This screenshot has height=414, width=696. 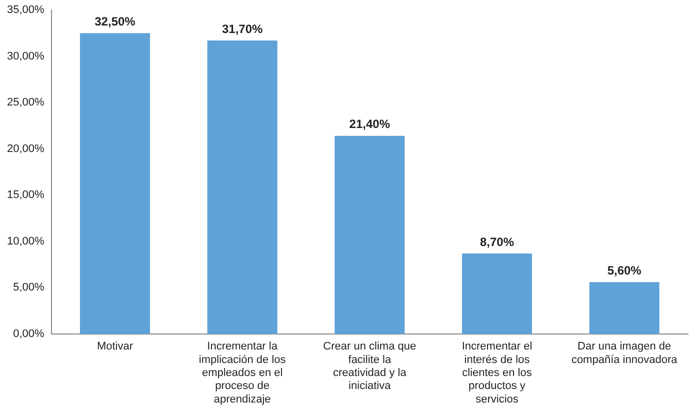 I want to click on y-tick-label: 35,00%, so click(x=25, y=10).